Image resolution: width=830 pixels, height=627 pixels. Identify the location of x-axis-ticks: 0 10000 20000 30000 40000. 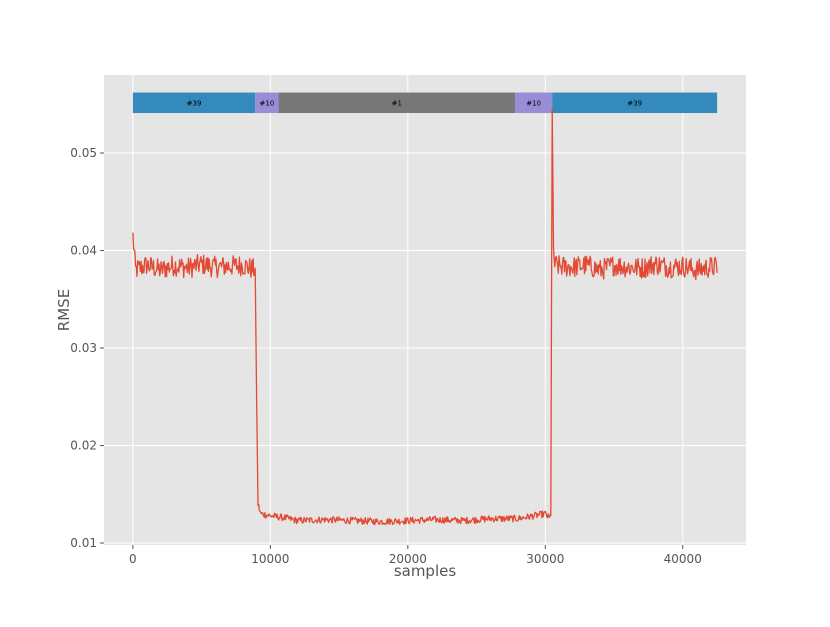
(415, 555).